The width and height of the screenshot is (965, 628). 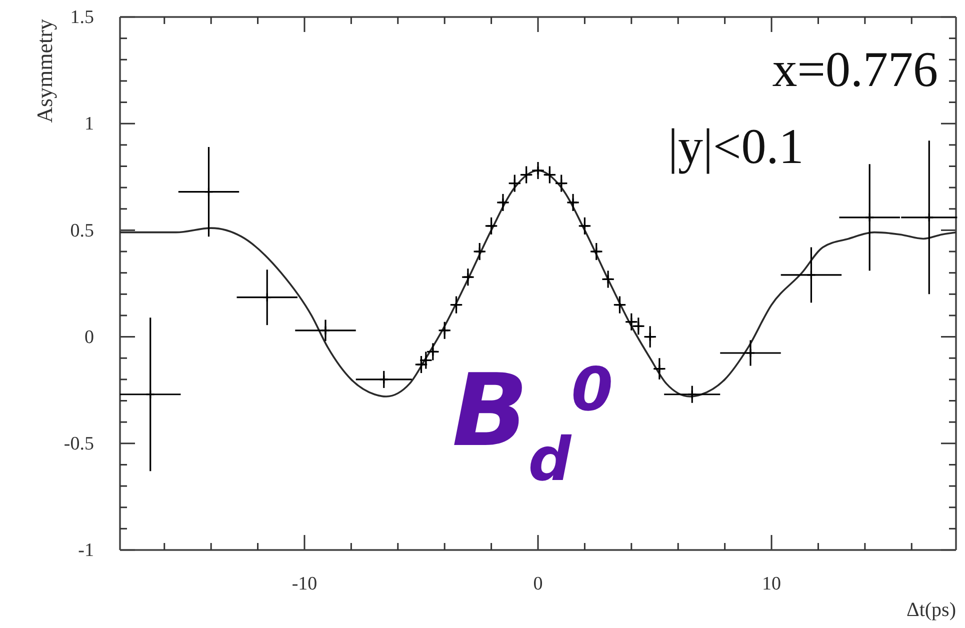 I want to click on y-axis-title: Asymmetry, so click(x=44, y=71).